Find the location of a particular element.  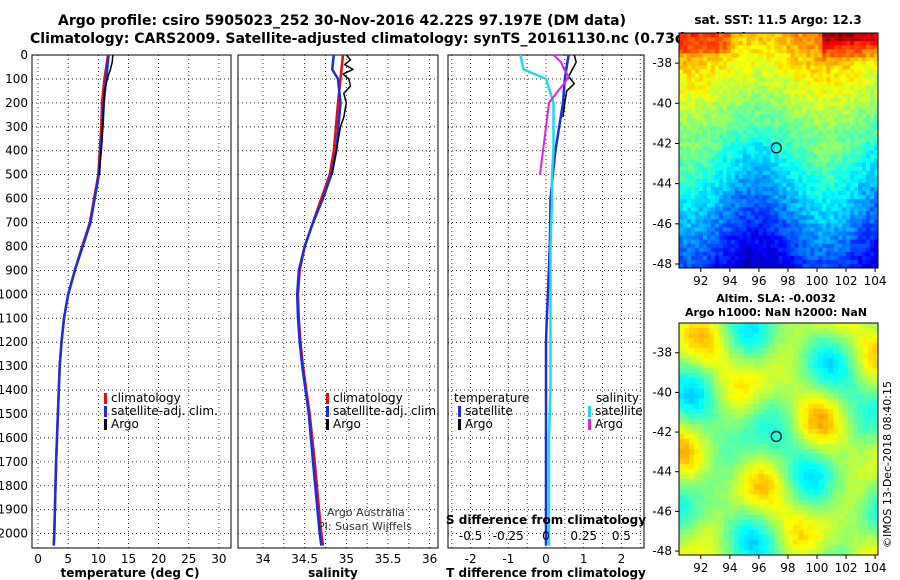

legend-swatch is located at coordinates (105, 411).